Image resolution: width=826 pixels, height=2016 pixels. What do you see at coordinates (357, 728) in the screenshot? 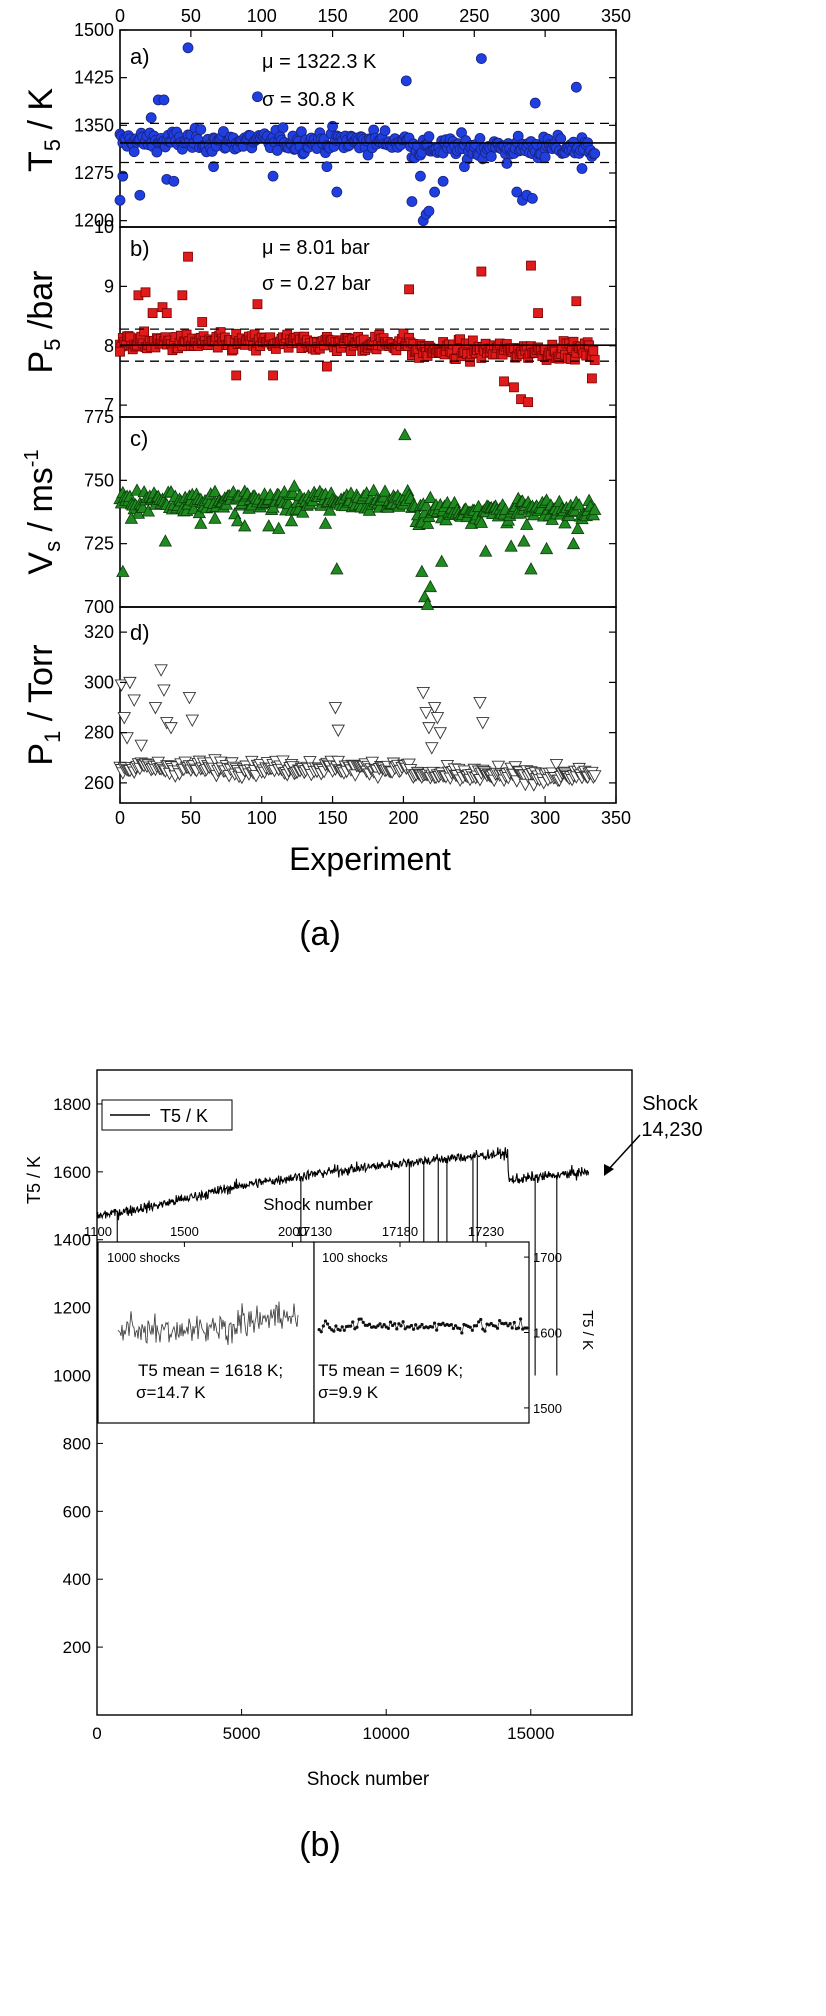
I see `panel-d-points` at bounding box center [357, 728].